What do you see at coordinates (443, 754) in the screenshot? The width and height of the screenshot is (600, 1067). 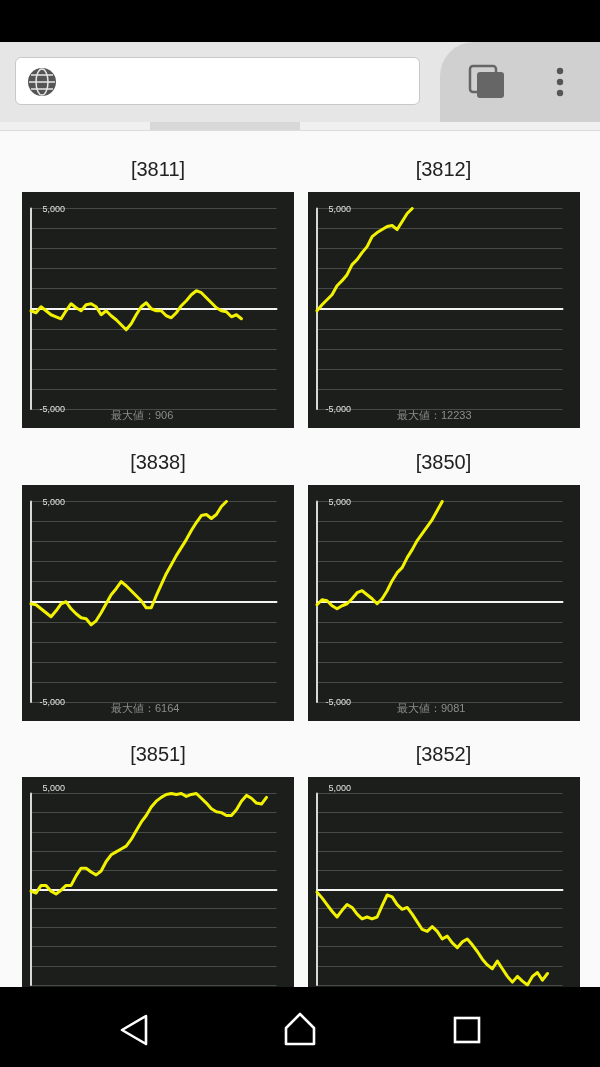 I see `chart-title: [3852]` at bounding box center [443, 754].